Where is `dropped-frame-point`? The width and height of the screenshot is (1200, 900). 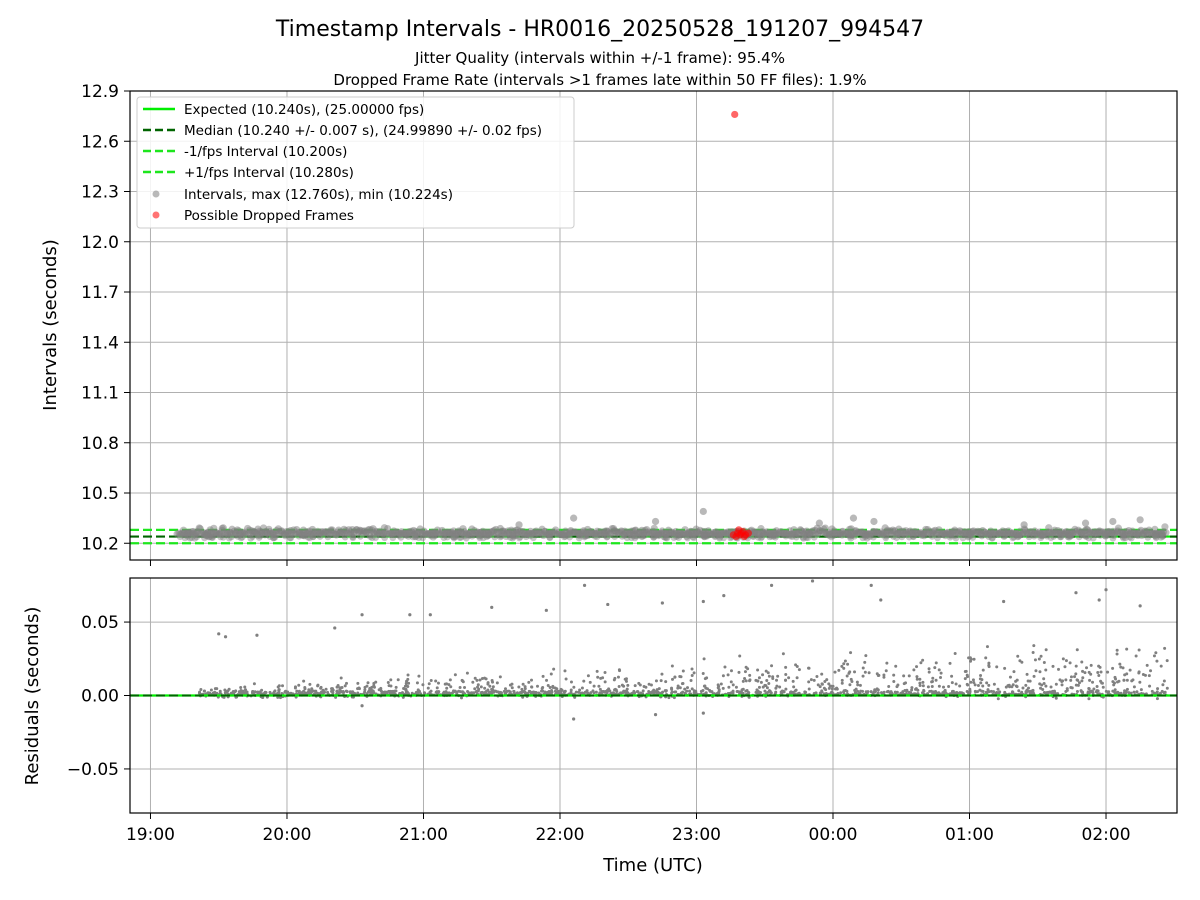 dropped-frame-point is located at coordinates (736, 536).